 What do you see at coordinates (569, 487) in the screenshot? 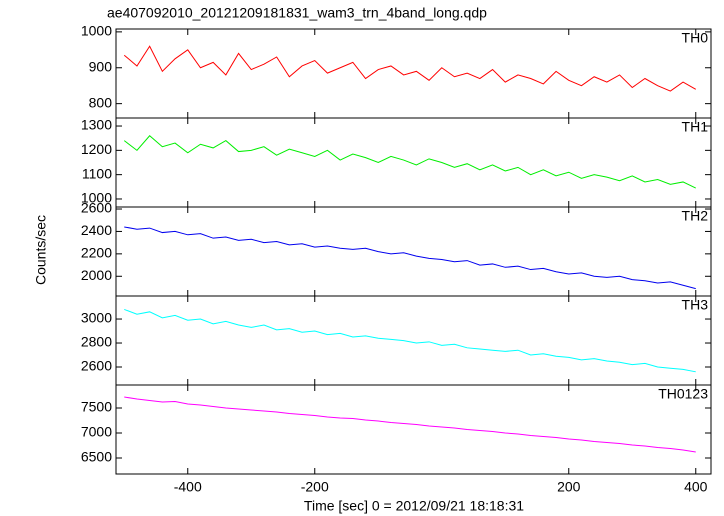
I see `x-tick-label: 200` at bounding box center [569, 487].